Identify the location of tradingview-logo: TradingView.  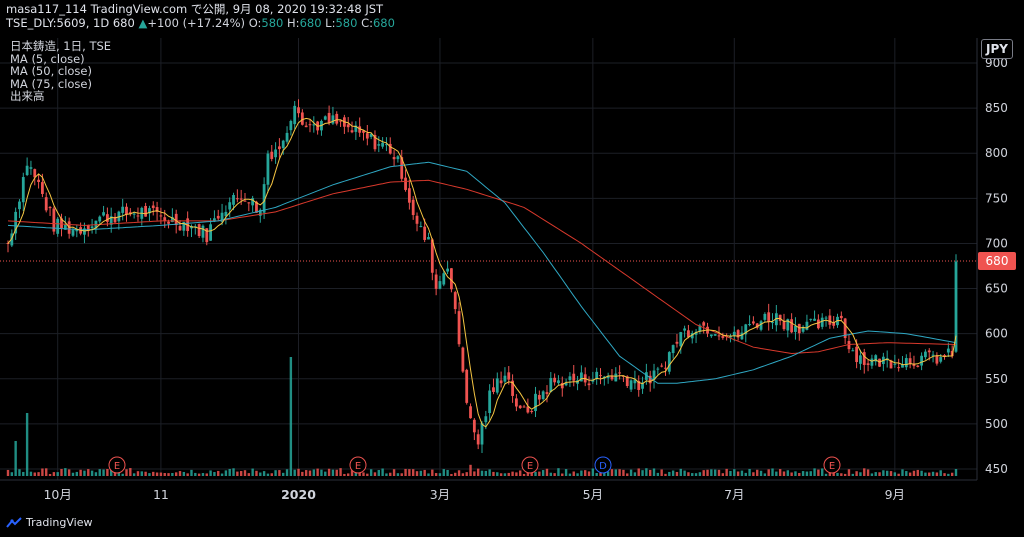
(49, 522).